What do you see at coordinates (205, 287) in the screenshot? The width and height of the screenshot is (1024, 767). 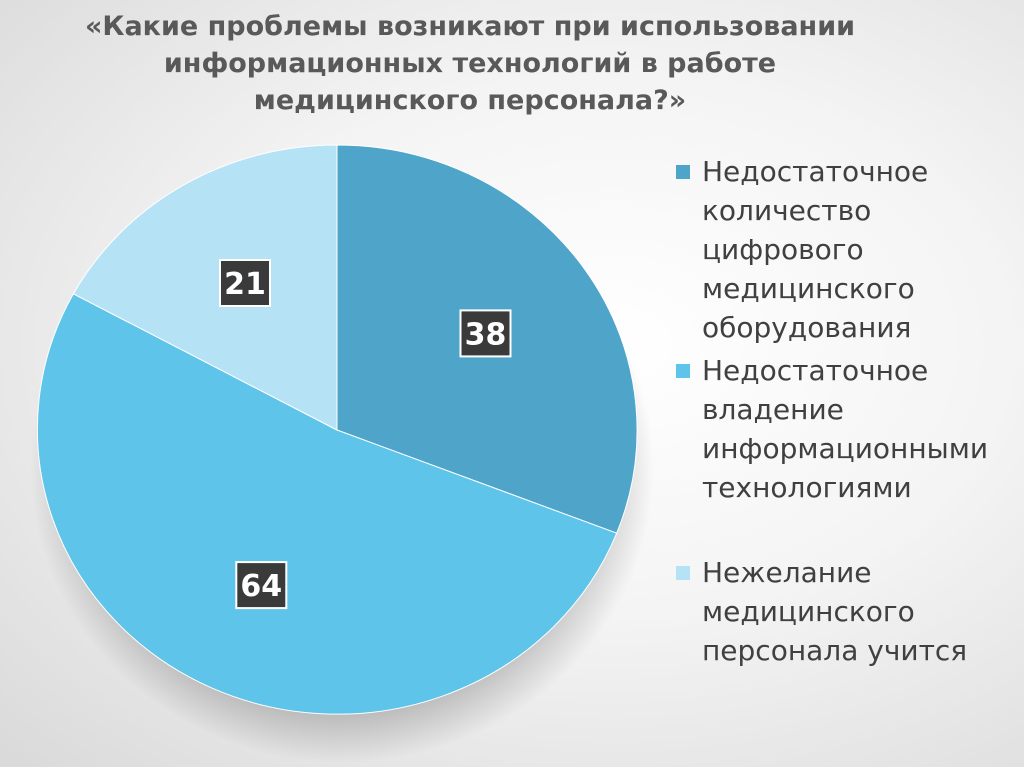 I see `pie-slice` at bounding box center [205, 287].